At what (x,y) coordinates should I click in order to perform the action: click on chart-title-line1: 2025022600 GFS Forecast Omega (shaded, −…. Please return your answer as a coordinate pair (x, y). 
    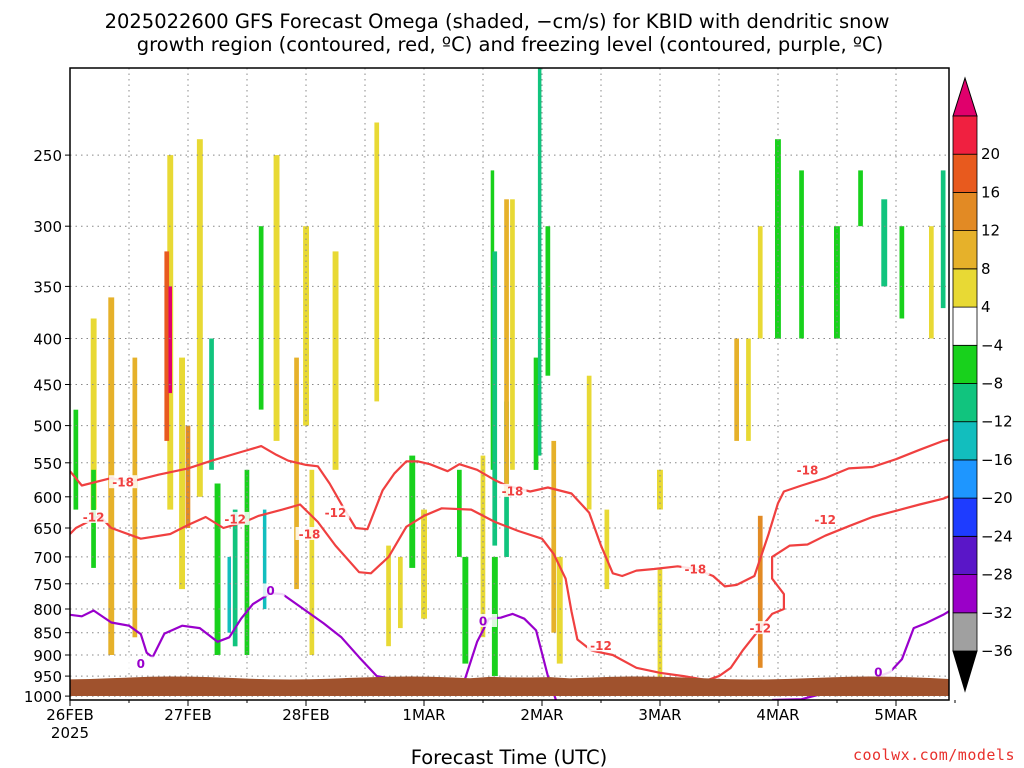
    Looking at the image, I should click on (497, 21).